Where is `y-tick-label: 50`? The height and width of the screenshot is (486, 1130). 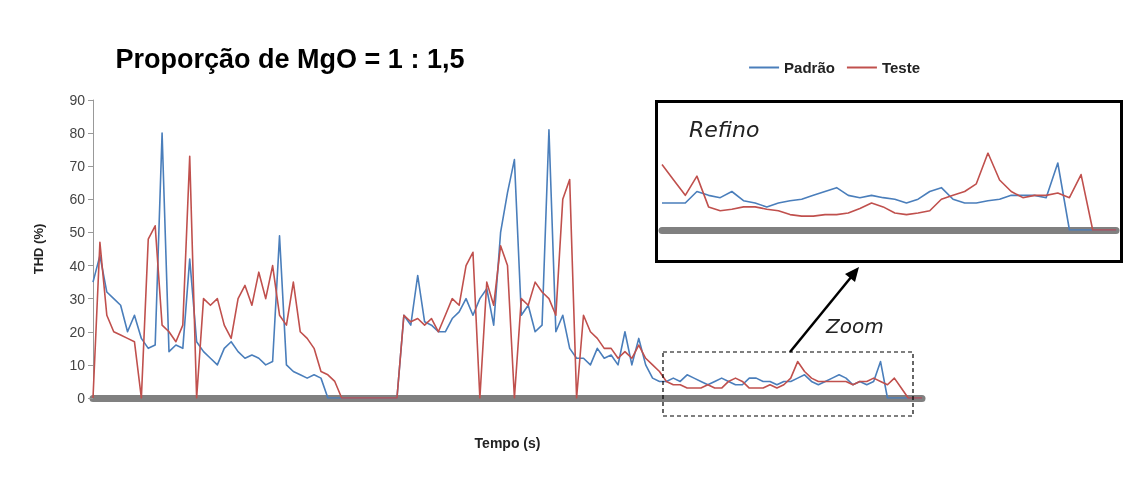
y-tick-label: 50 is located at coordinates (77, 232).